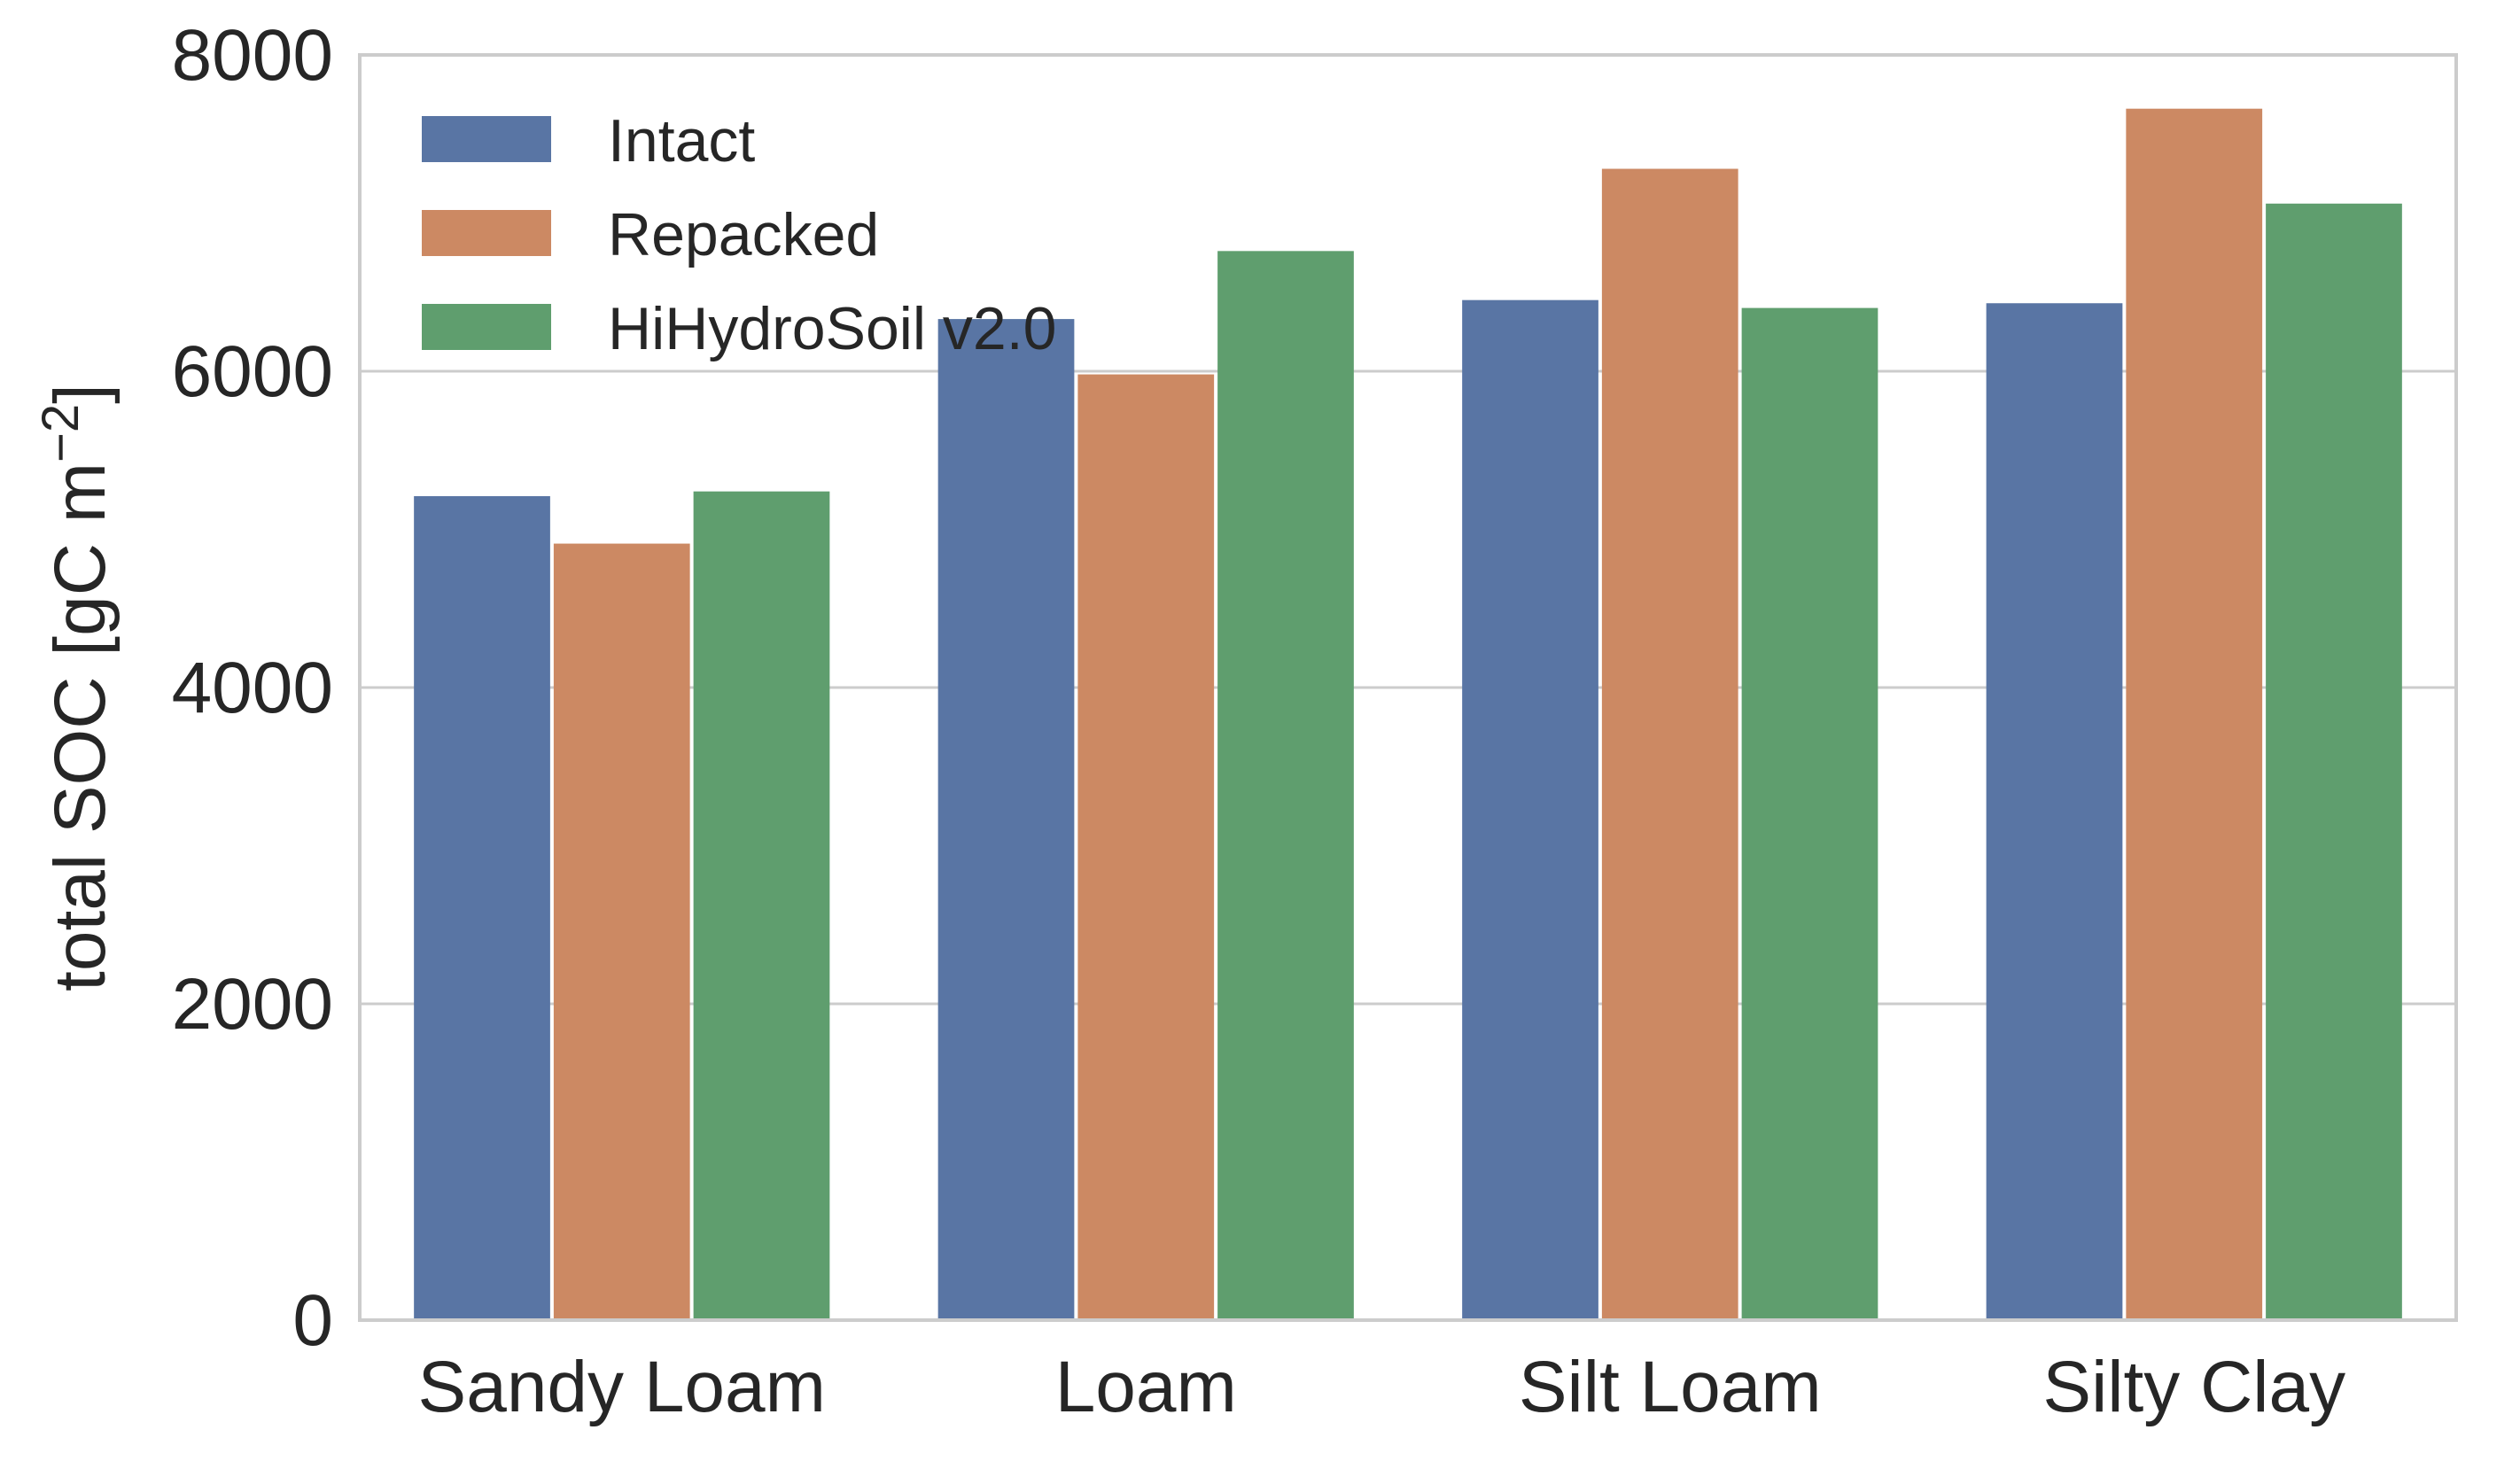 The image size is (2520, 1461). Describe the element at coordinates (622, 1387) in the screenshot. I see `x-tick-label-sandy-loam: Sandy Loam` at that location.